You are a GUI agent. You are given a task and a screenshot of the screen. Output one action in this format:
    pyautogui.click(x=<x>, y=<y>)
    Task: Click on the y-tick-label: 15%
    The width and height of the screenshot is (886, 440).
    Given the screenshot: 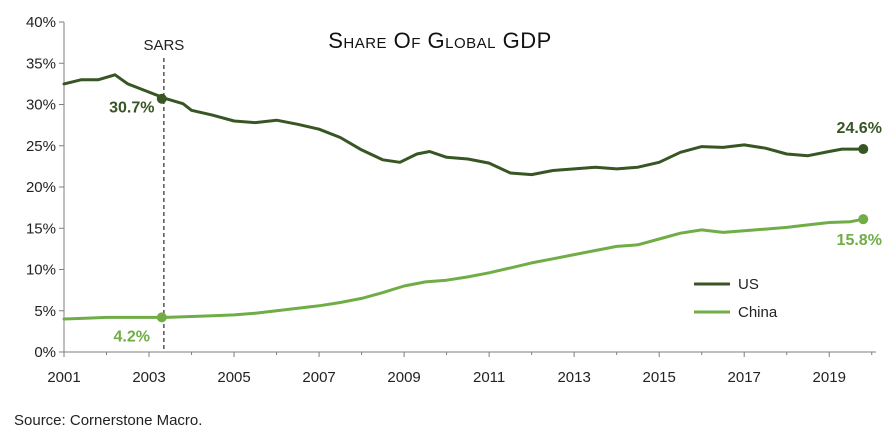 What is the action you would take?
    pyautogui.click(x=41, y=228)
    